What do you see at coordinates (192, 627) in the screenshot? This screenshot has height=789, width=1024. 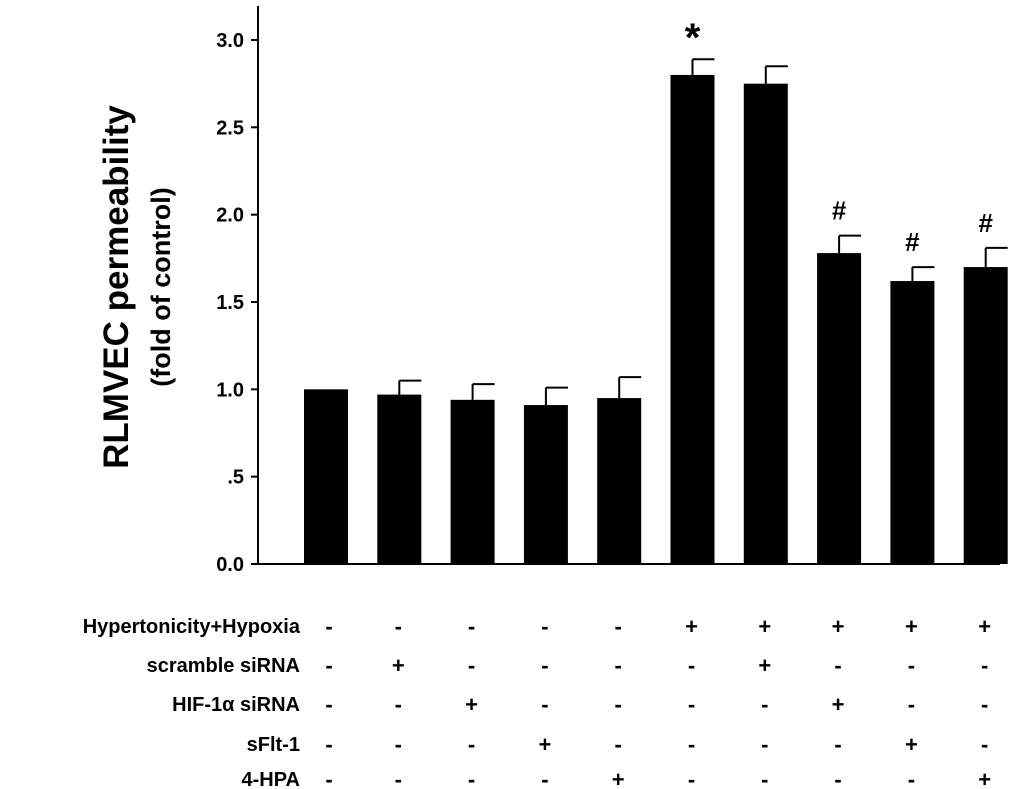 I see `condition-row-label: Hypertonicity+Hypoxia` at bounding box center [192, 627].